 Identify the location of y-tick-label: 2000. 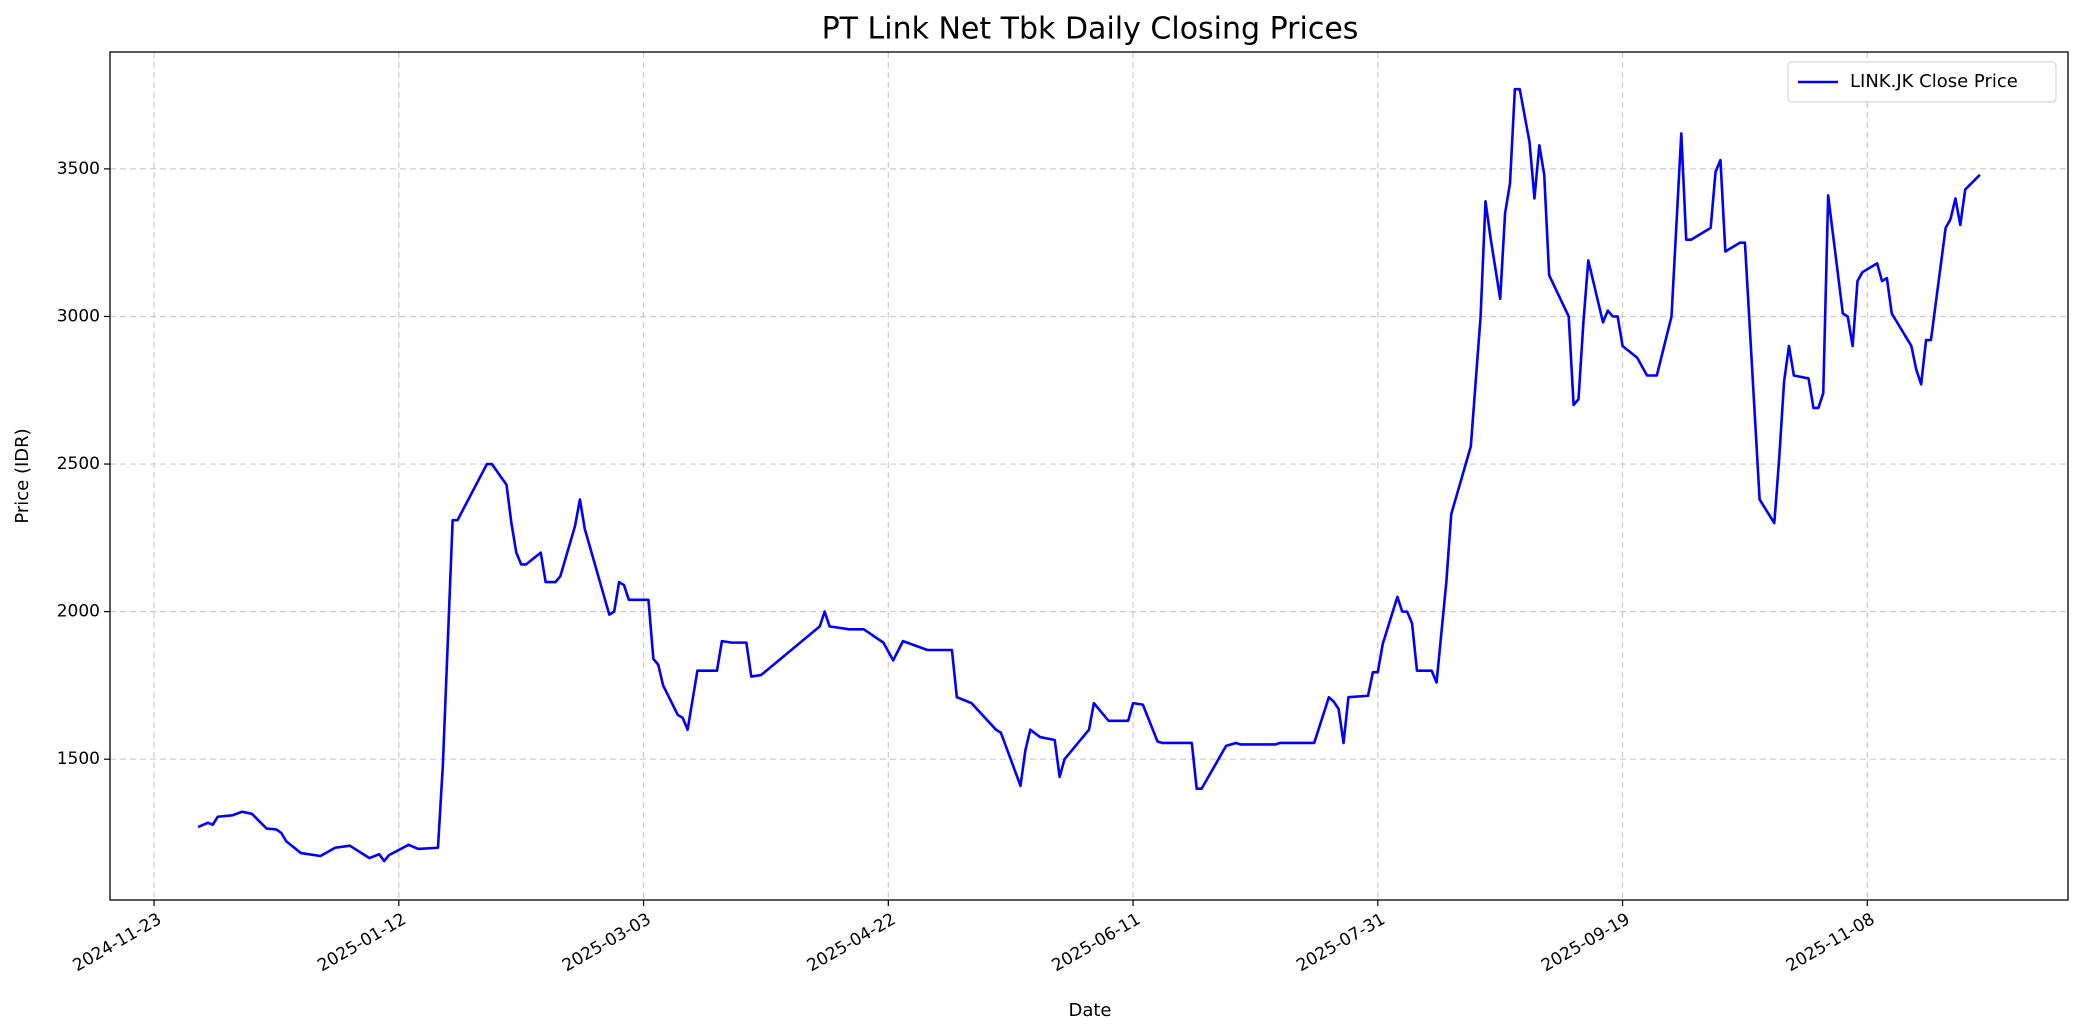
(78, 612).